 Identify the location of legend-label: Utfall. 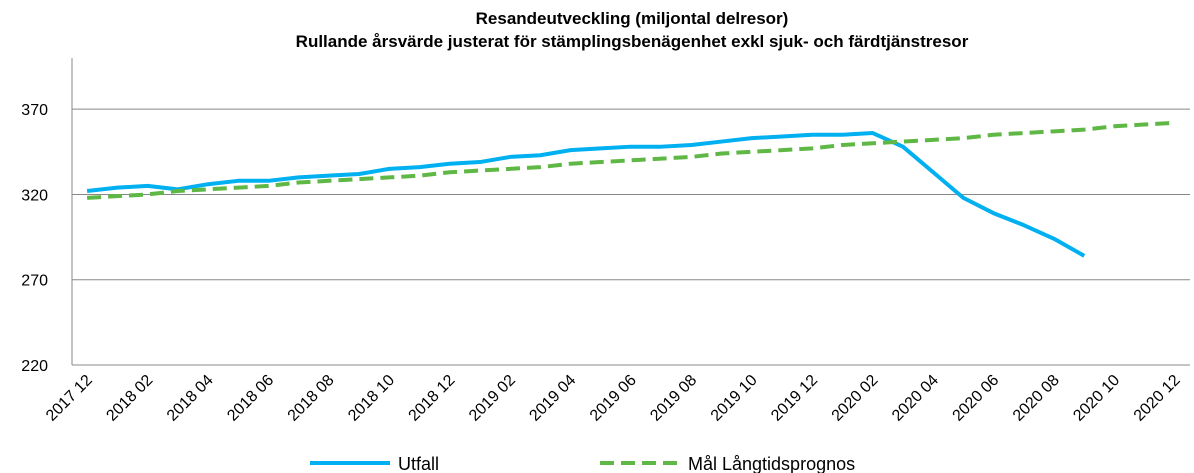
(418, 463).